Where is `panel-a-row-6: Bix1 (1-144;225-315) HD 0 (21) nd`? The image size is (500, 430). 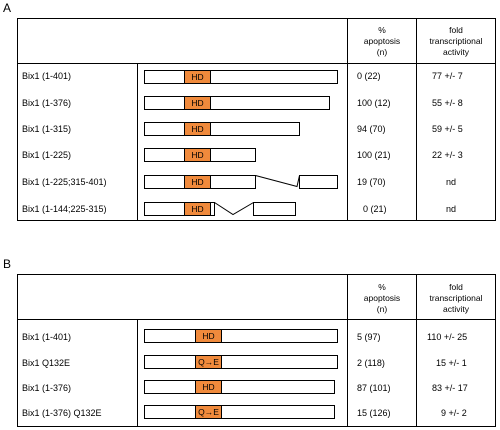
panel-a-row-6: Bix1 (1-144;225-315) HD 0 (21) nd is located at coordinates (239, 209).